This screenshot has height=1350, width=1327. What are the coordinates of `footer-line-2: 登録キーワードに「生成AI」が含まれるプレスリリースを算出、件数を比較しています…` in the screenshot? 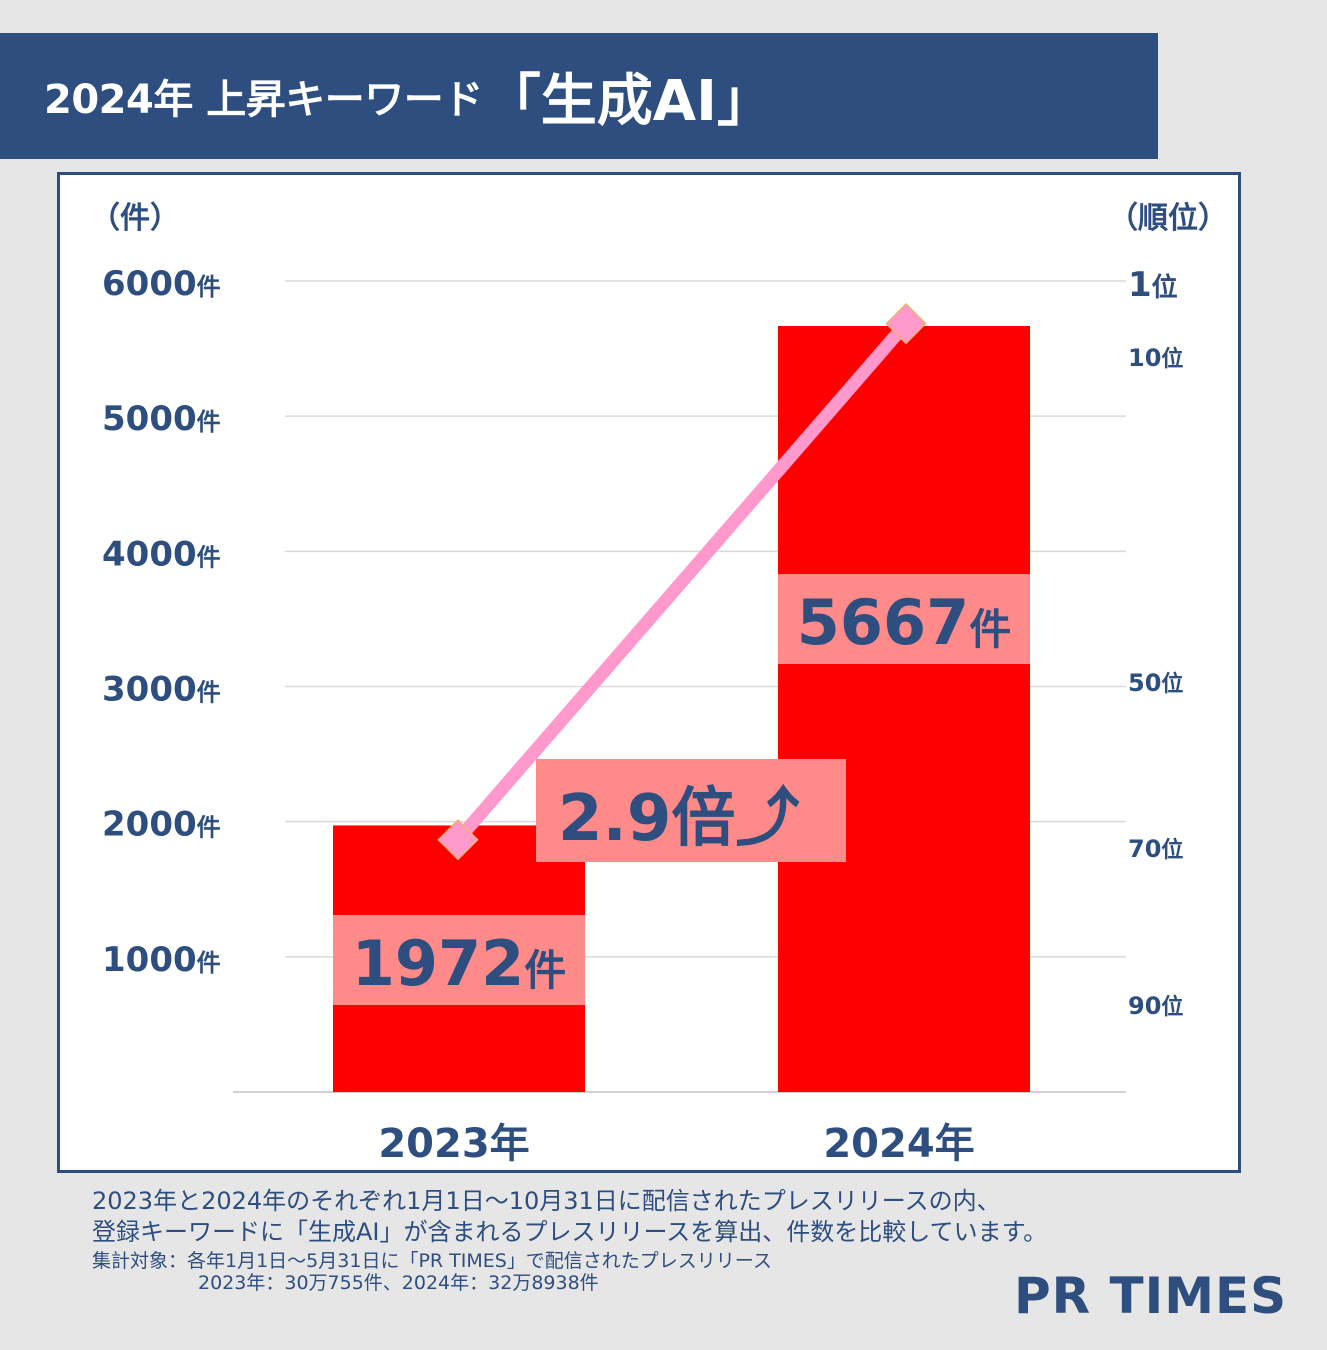 It's located at (570, 1232).